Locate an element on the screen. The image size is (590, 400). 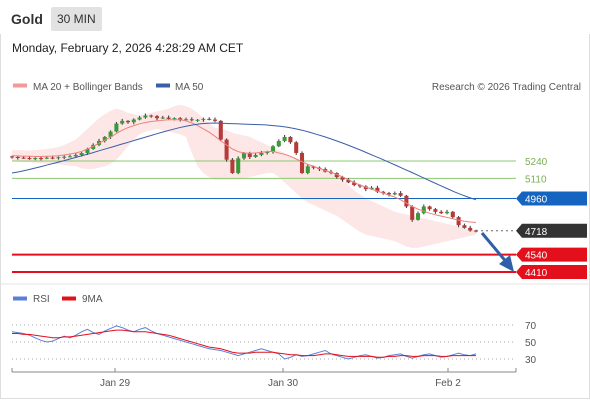
bollinger-legend-label: MA 20 + Bollinger Bands is located at coordinates (88, 87).